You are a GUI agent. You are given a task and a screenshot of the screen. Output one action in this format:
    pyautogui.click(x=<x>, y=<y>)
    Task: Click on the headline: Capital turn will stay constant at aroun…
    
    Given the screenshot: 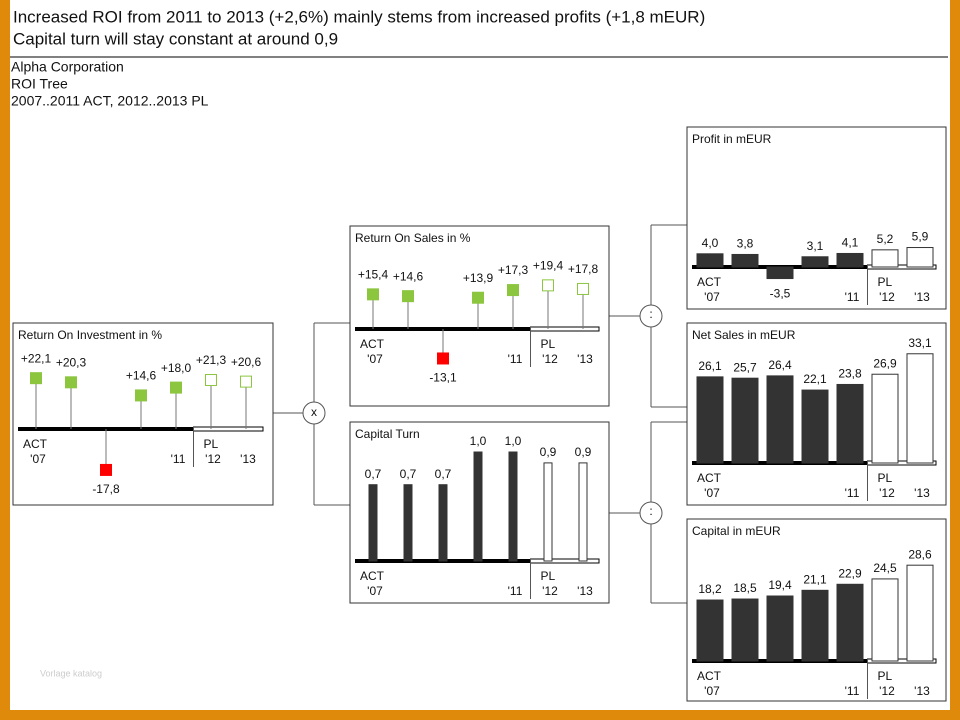 What is the action you would take?
    pyautogui.click(x=175, y=38)
    